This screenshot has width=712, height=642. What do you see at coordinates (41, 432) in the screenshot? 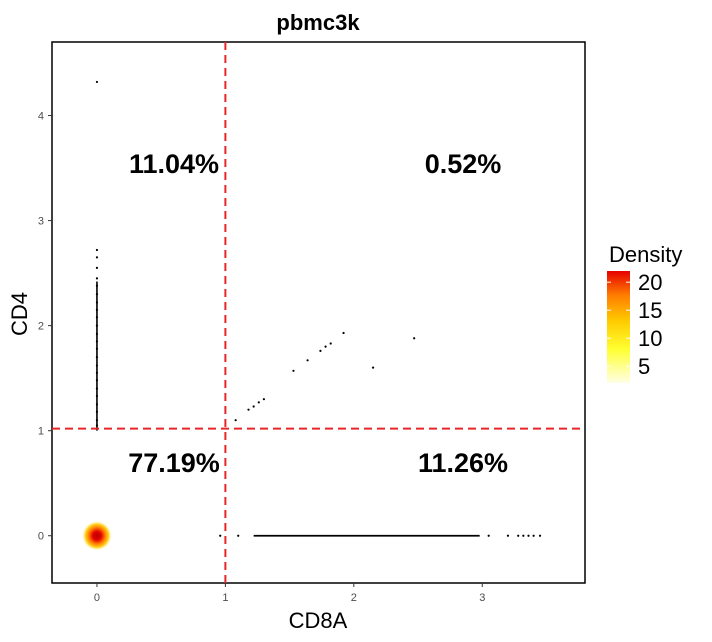
I see `y-tick-label: 1` at bounding box center [41, 432].